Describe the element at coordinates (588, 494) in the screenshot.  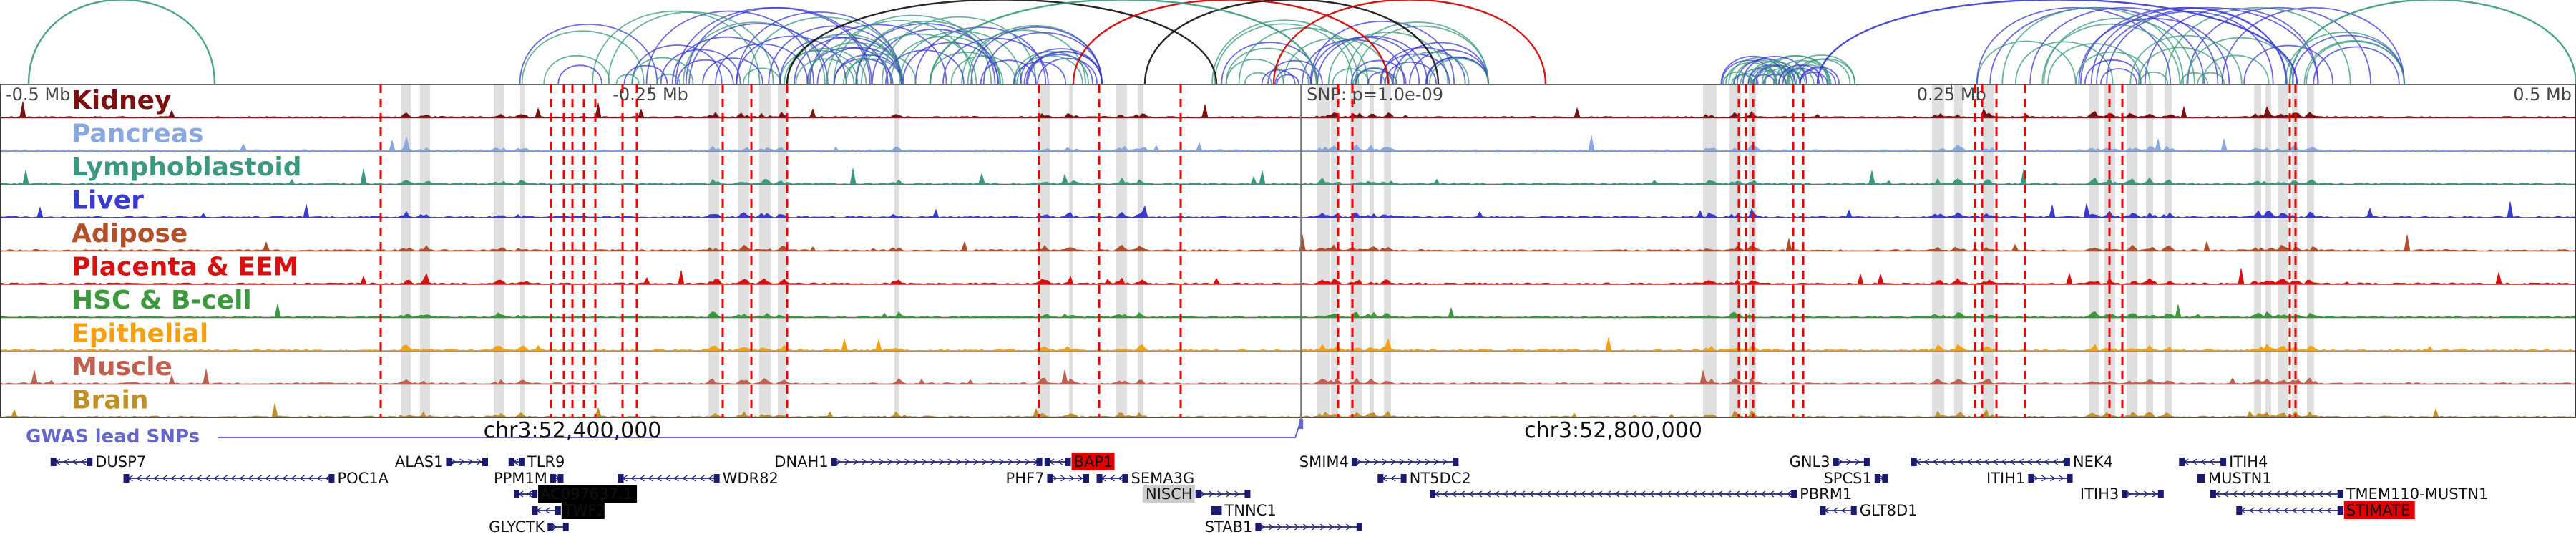
I see `gene-highlight-box` at that location.